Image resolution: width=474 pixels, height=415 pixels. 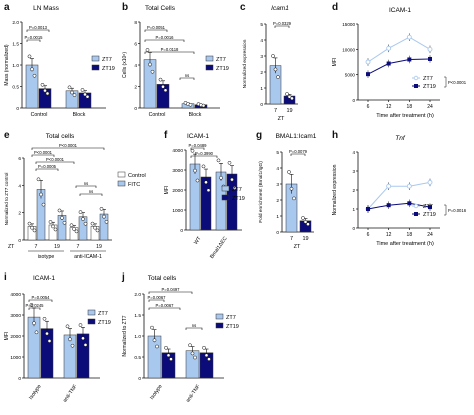 What do you see at coordinates (261, 192) in the screenshot?
I see `y-axis-label: Fold enrichment (Bmal1/IgG)` at bounding box center [261, 192].